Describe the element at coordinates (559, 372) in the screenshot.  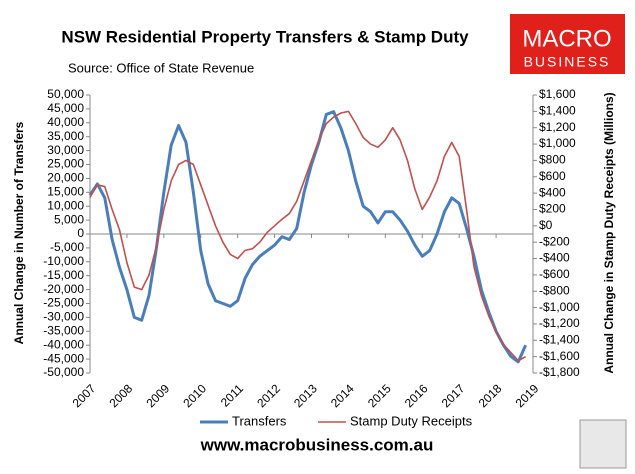
I see `y2-tick-label: -$1,800` at that location.